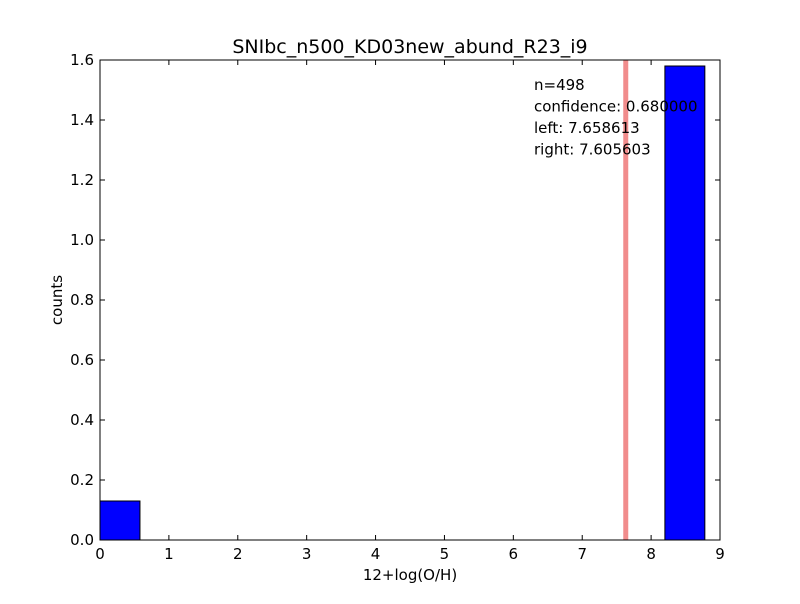  Describe the element at coordinates (582, 554) in the screenshot. I see `x-tick-label: 7` at that location.